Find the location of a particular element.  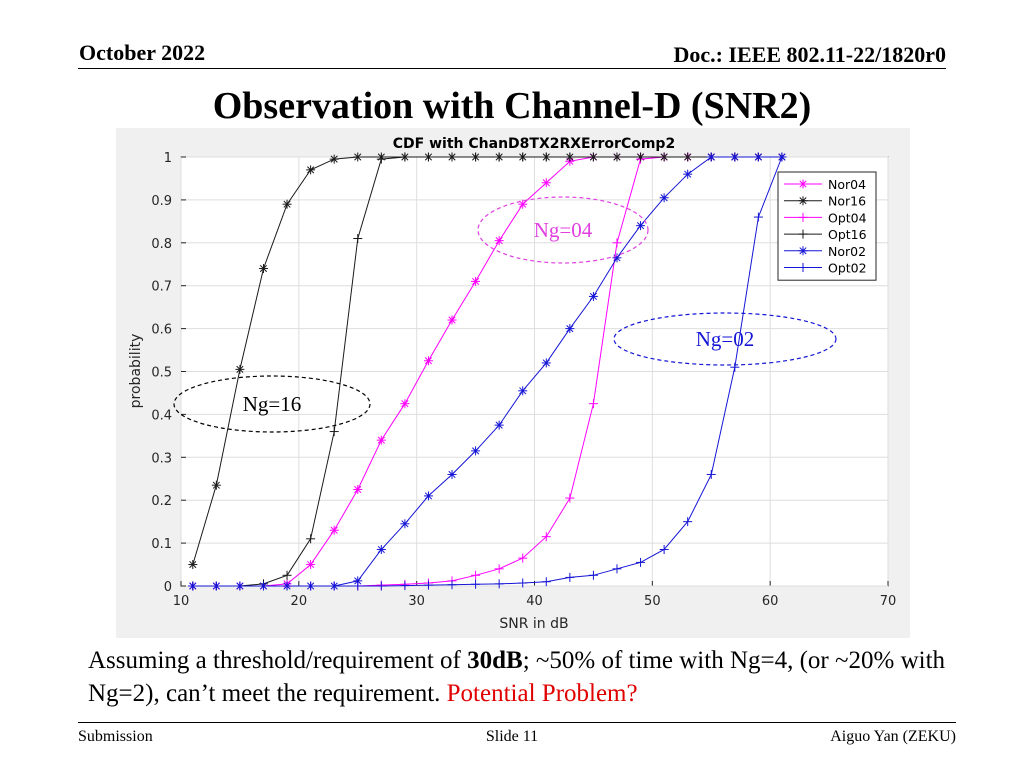

y-tick-label: 1 is located at coordinates (168, 158).